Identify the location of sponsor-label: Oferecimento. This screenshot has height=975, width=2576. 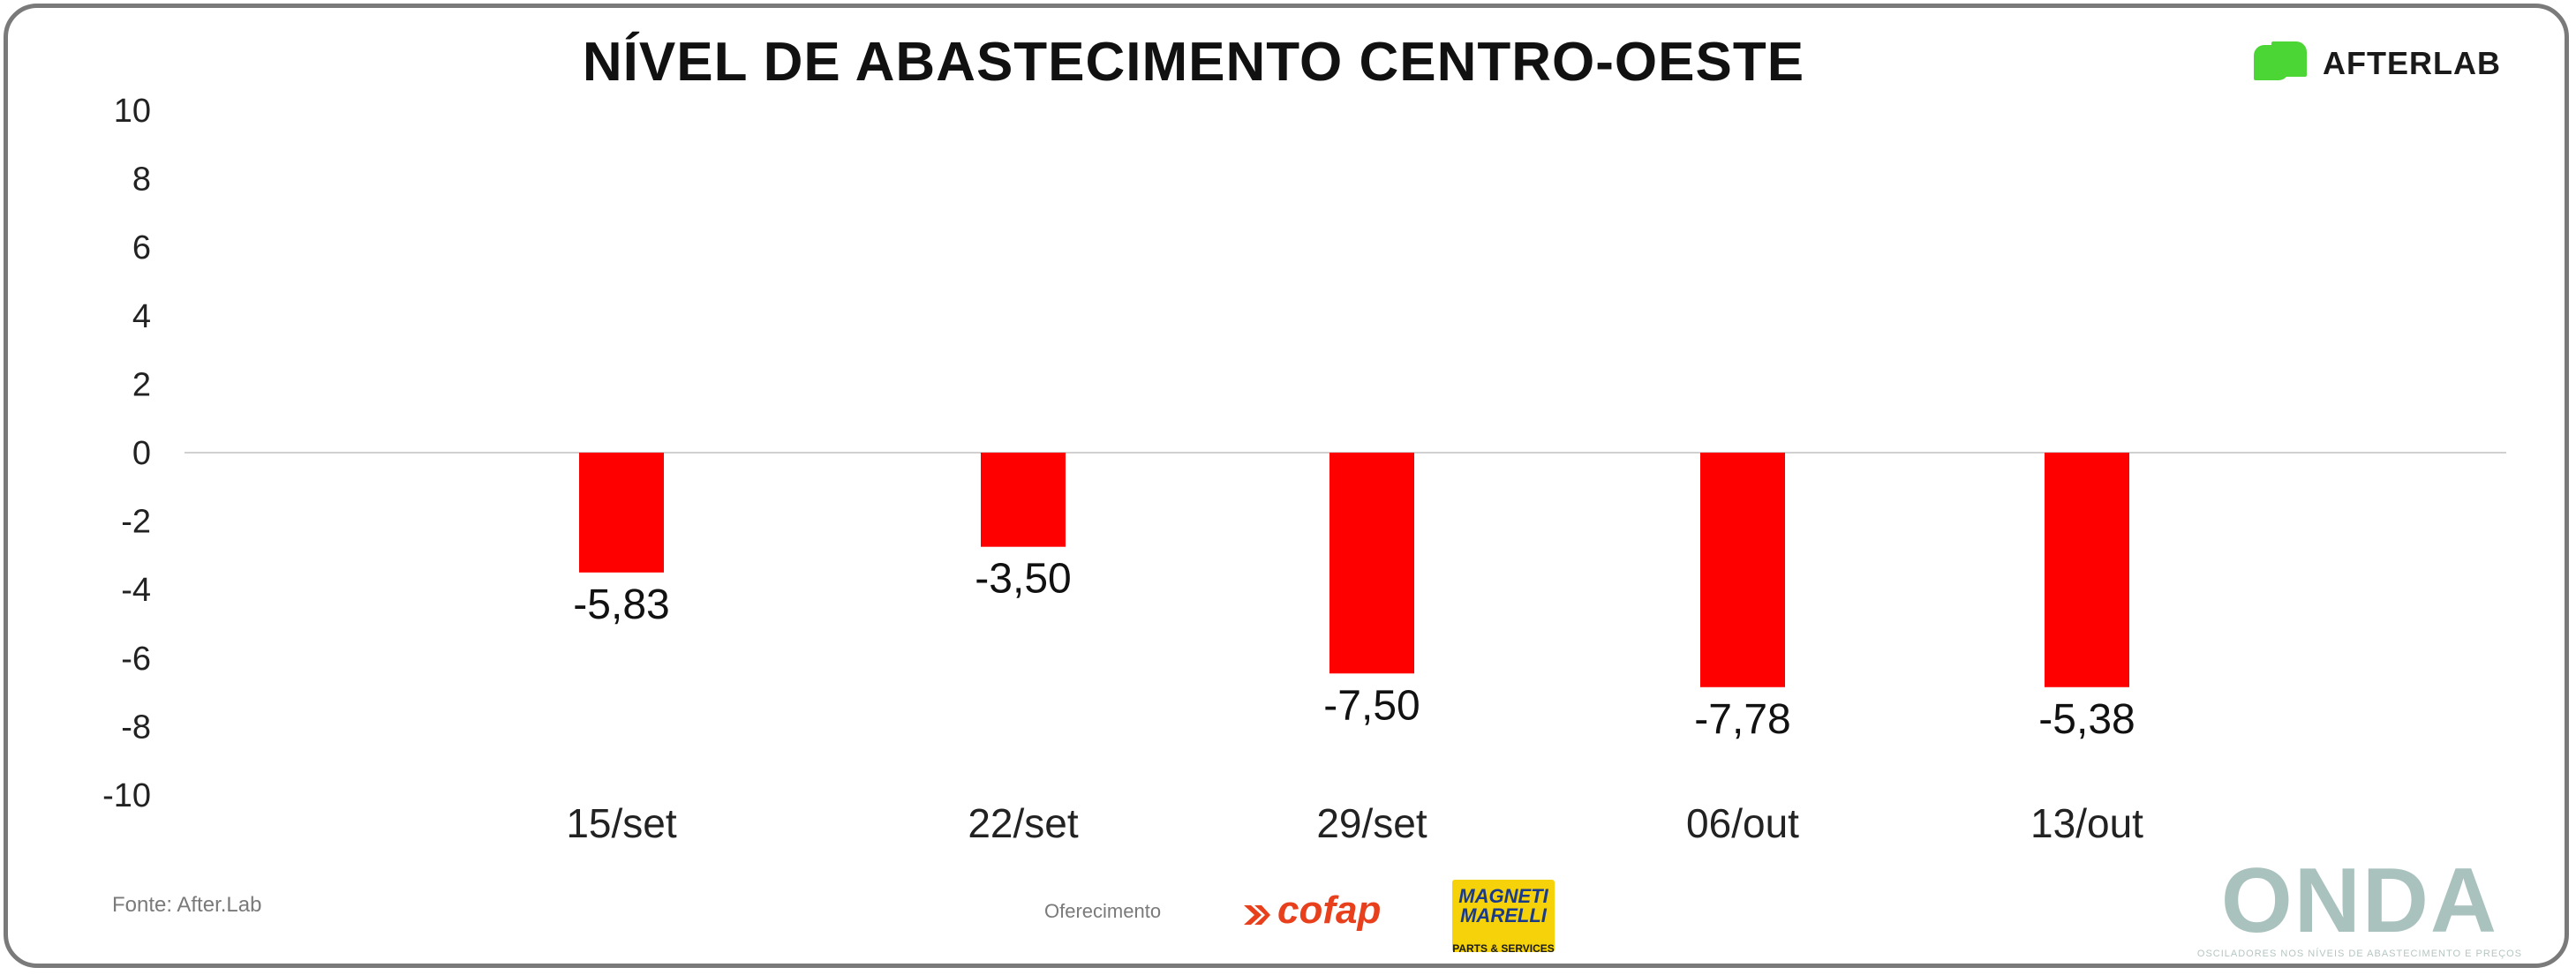
(1103, 911).